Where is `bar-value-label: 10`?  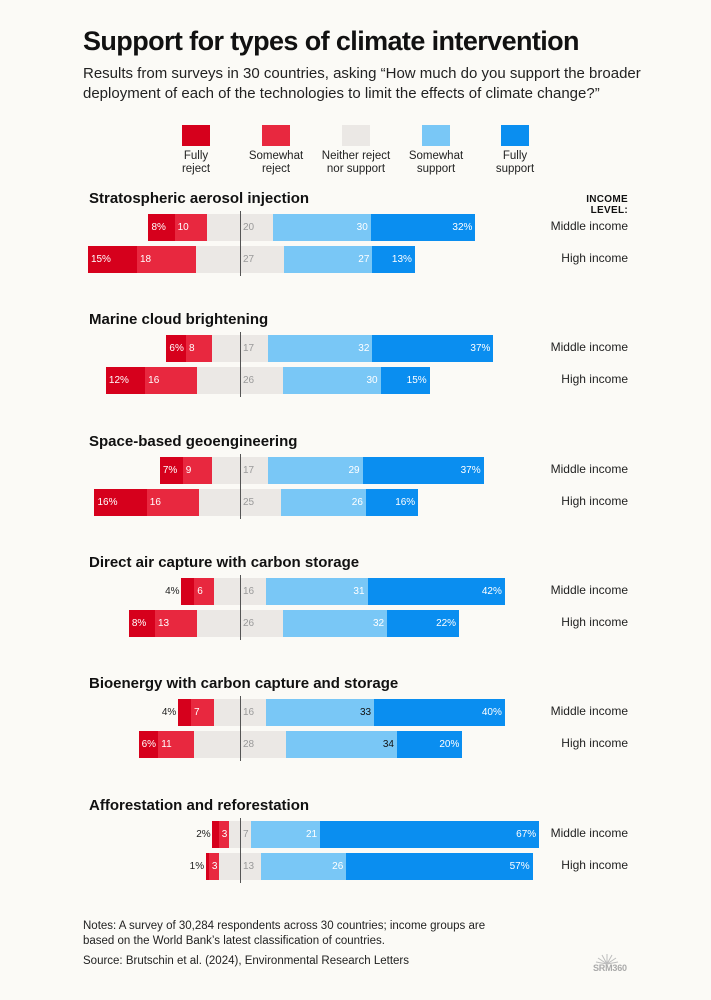 bar-value-label: 10 is located at coordinates (183, 227).